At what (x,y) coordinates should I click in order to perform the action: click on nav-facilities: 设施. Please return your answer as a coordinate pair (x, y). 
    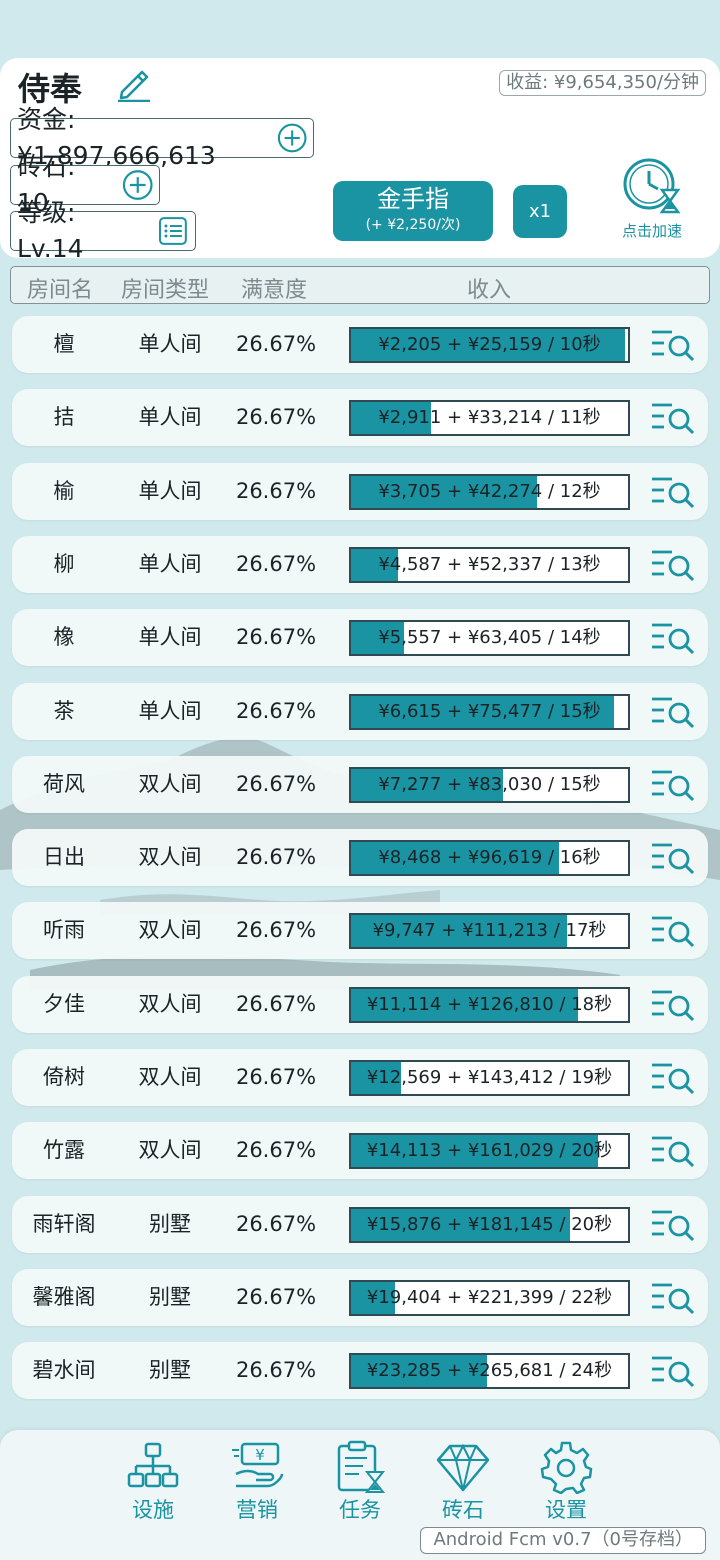
    Looking at the image, I should click on (153, 1481).